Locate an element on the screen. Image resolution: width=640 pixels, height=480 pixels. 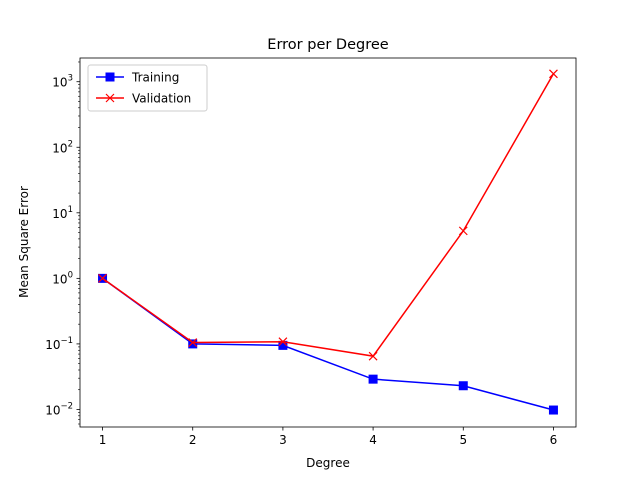
x-axis-label: Degree is located at coordinates (328, 463).